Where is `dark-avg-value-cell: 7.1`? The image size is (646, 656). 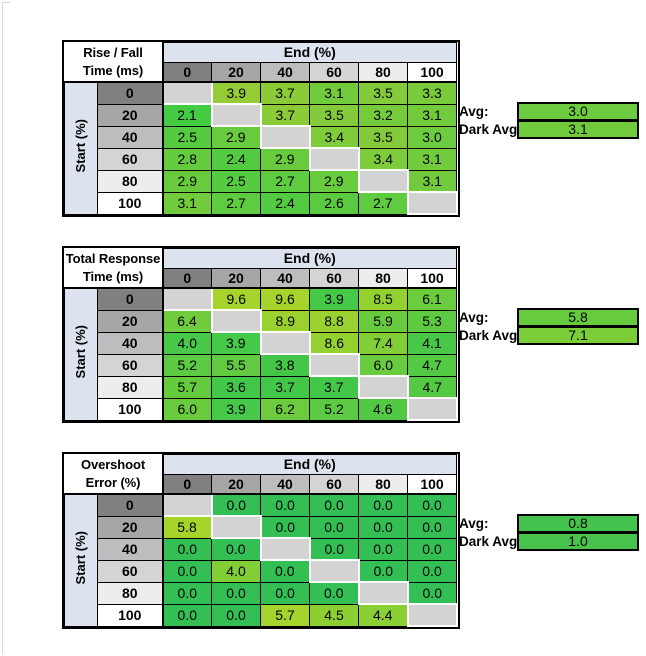
dark-avg-value-cell: 7.1 is located at coordinates (578, 335).